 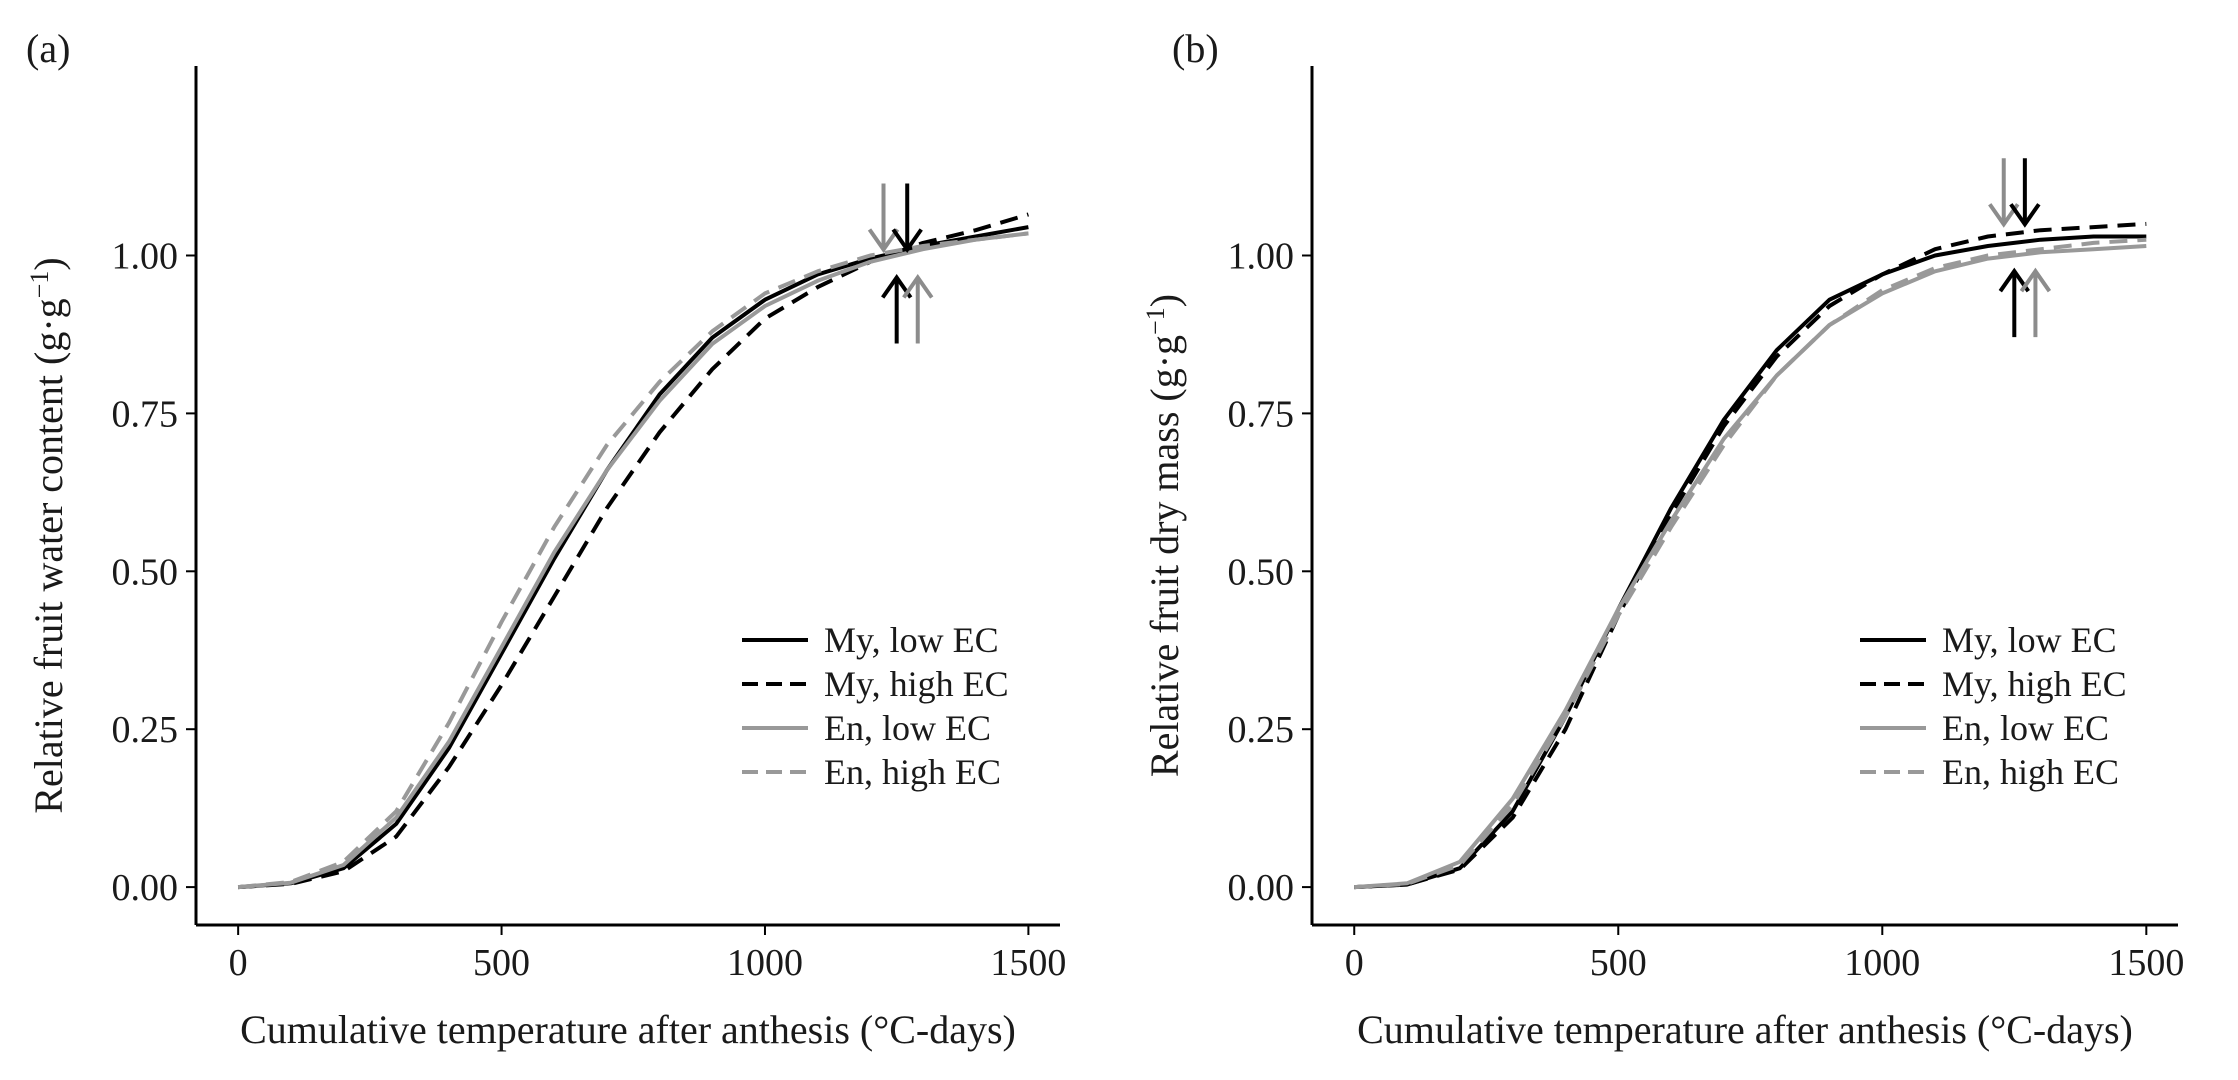 What do you see at coordinates (48, 48) in the screenshot?
I see `panel-label: (a)` at bounding box center [48, 48].